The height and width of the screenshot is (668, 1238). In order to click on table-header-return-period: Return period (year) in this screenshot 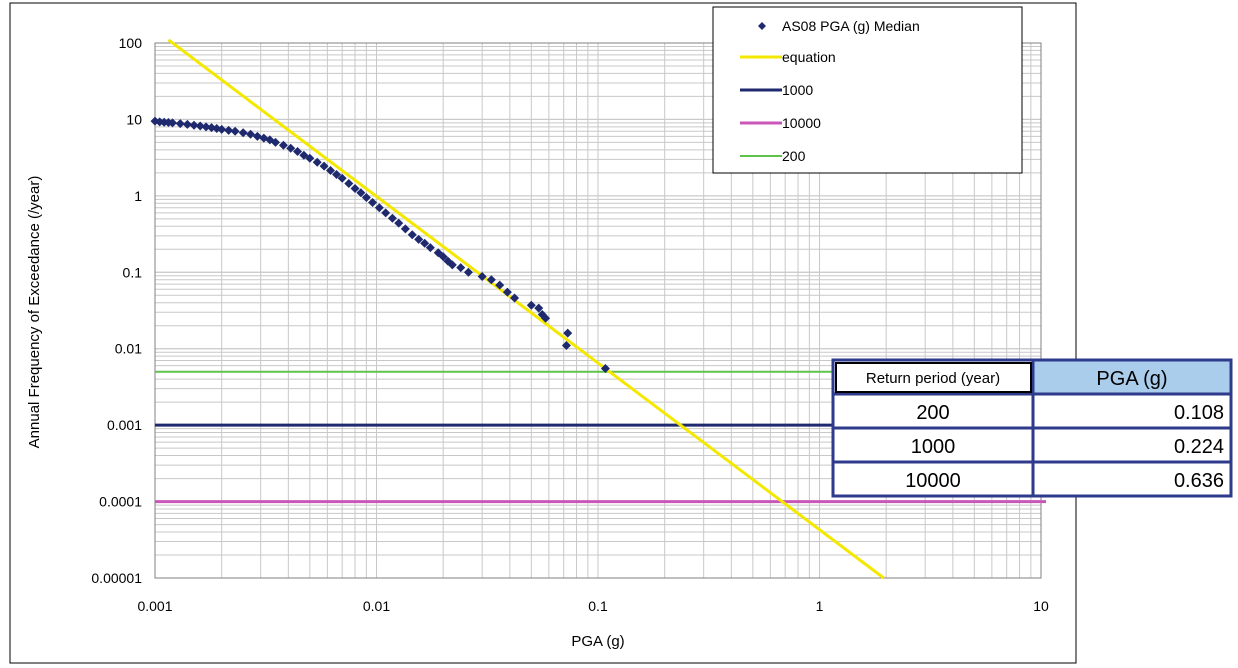, I will do `click(933, 378)`.